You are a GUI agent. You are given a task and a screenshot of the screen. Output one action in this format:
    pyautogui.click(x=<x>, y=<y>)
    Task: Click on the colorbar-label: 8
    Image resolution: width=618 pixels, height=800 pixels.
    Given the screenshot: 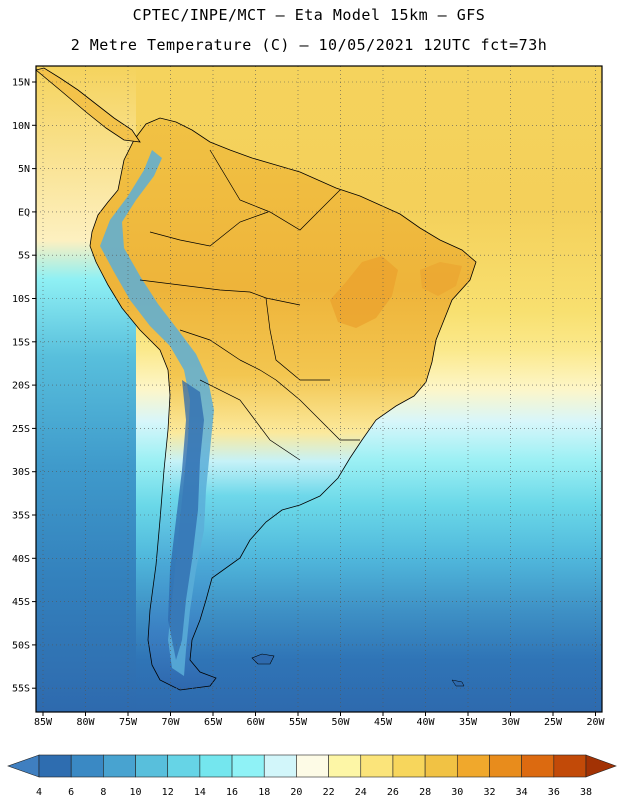 What is the action you would take?
    pyautogui.click(x=103, y=792)
    